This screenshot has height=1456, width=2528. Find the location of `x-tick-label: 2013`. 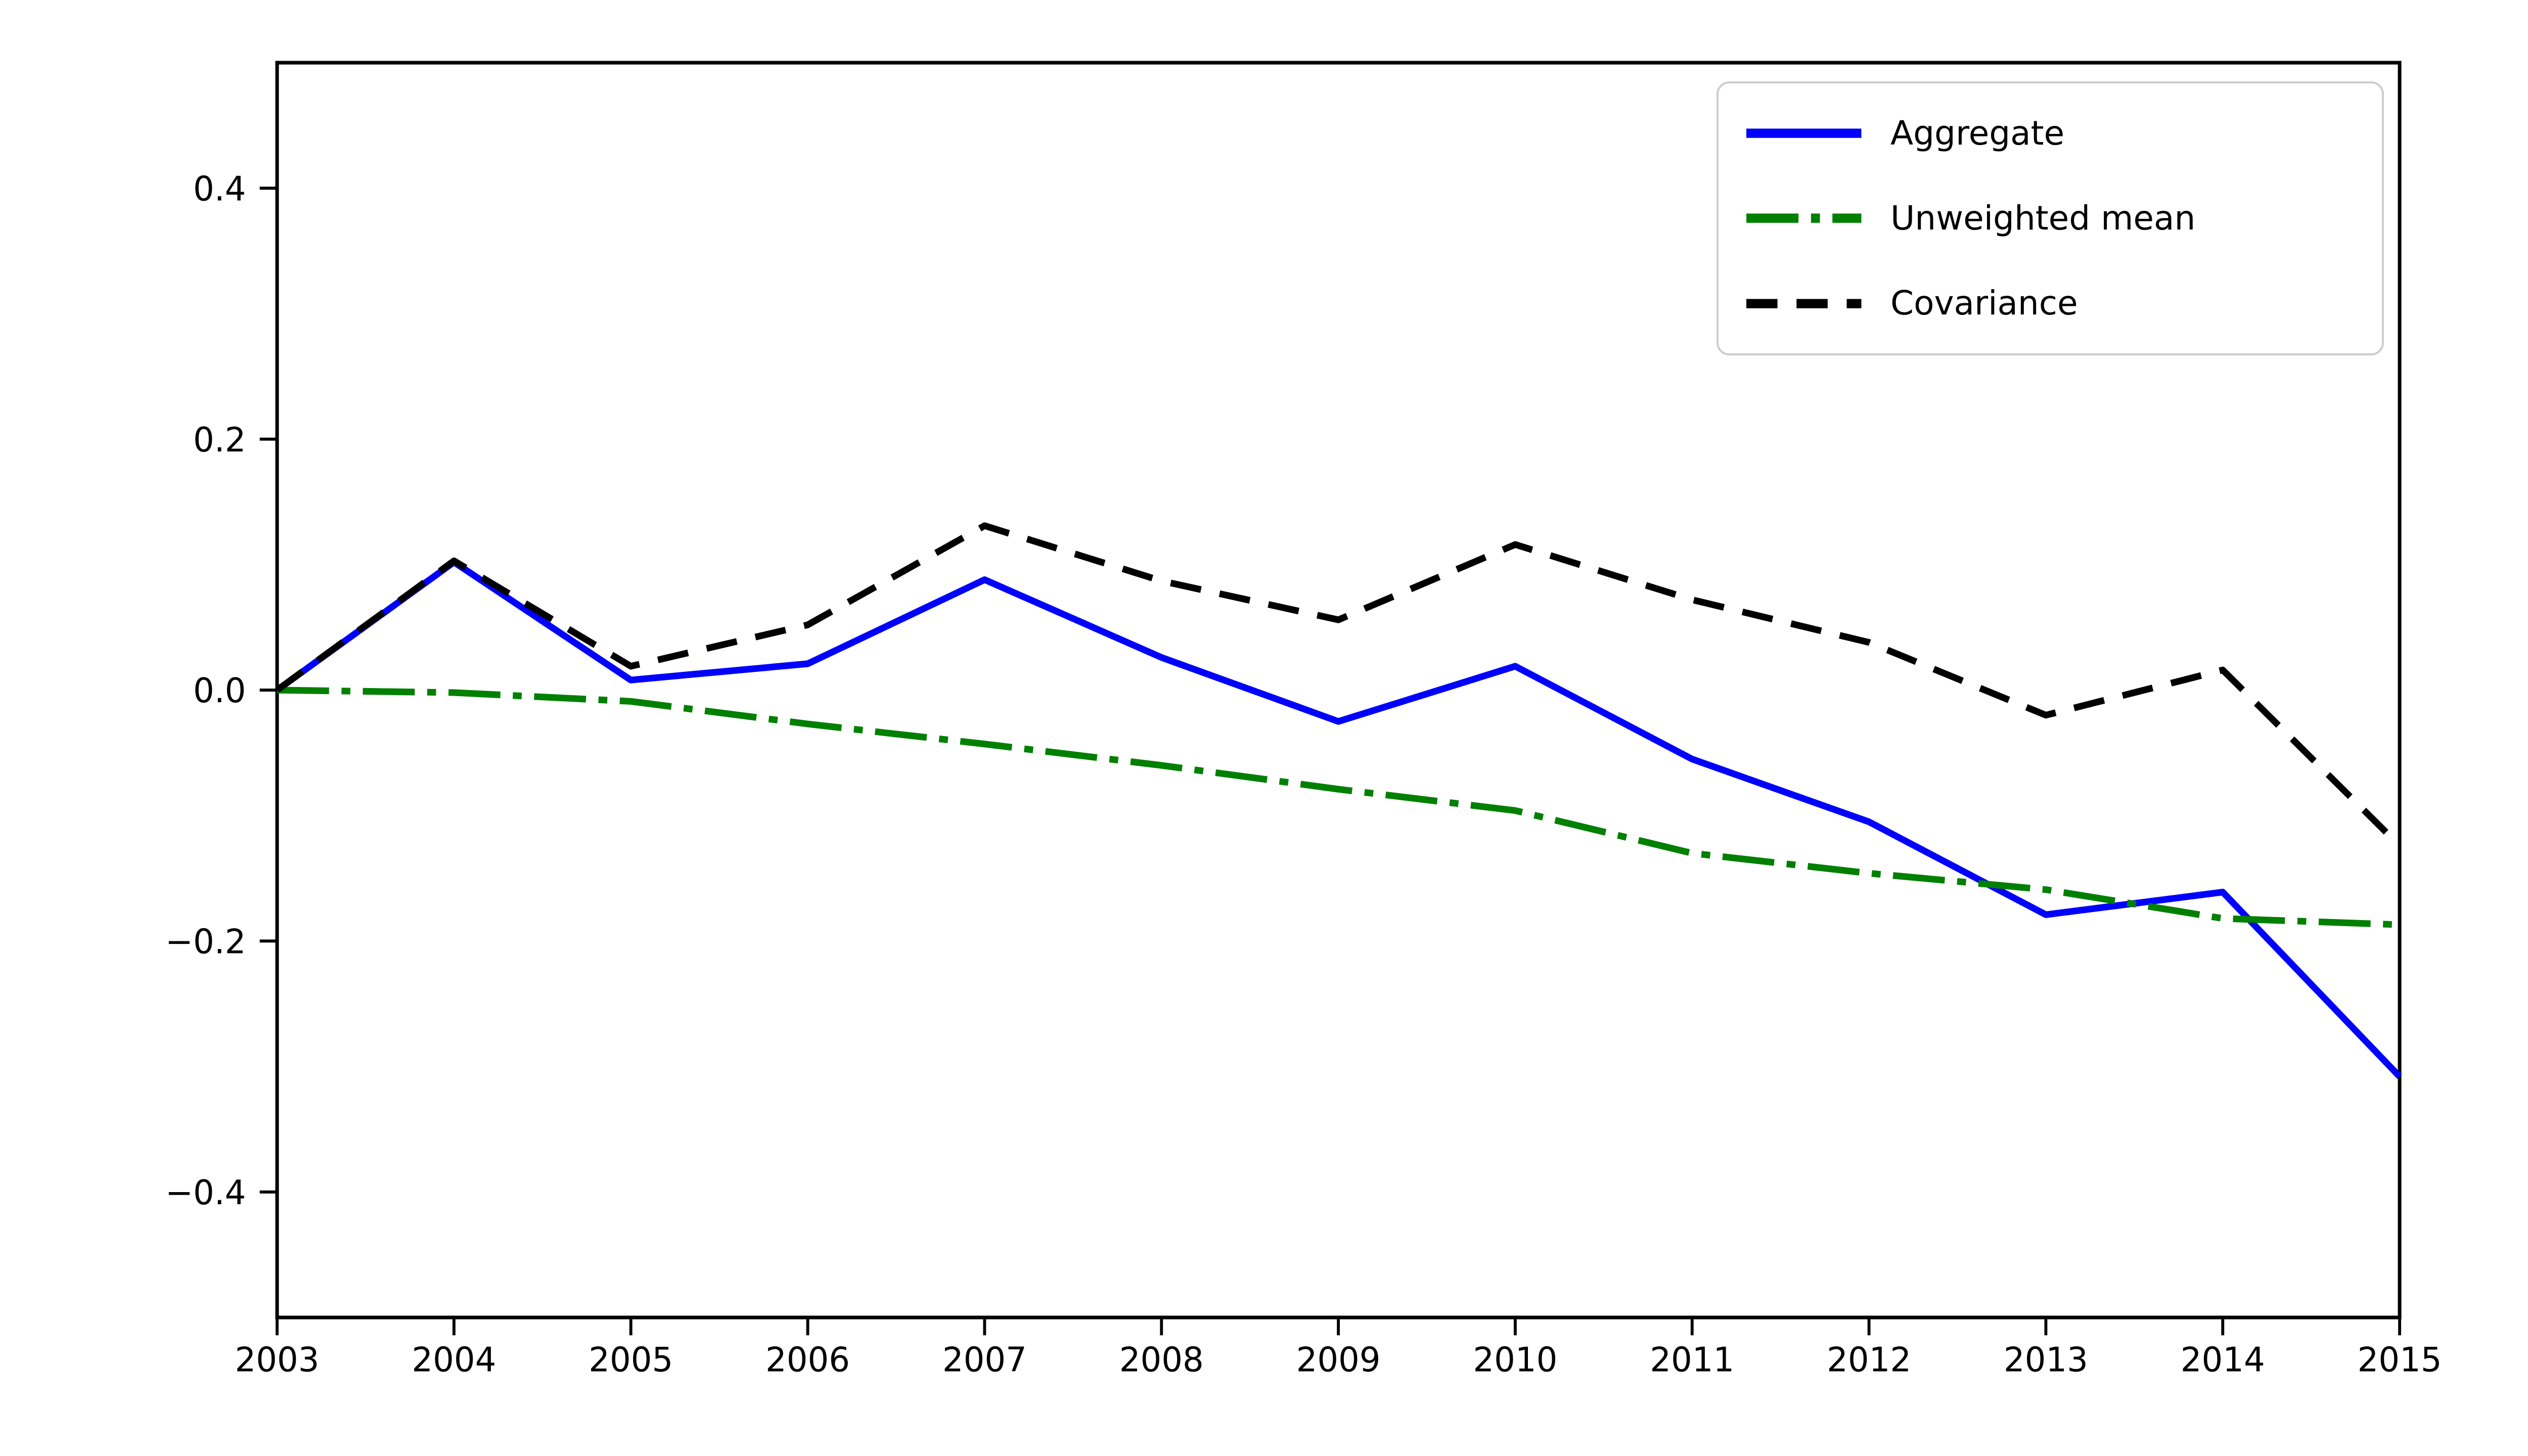

x-tick-label: 2013 is located at coordinates (2046, 1360).